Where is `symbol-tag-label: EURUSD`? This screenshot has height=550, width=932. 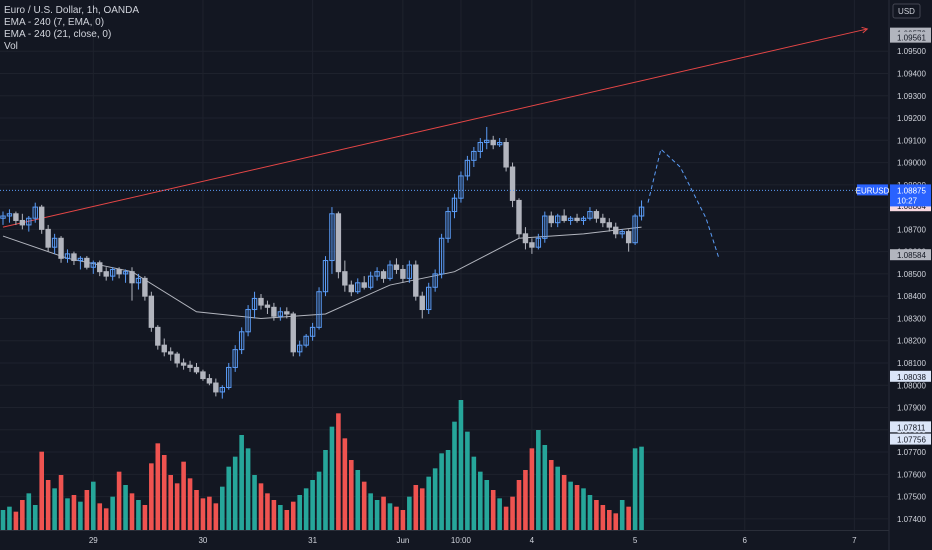 symbol-tag-label: EURUSD is located at coordinates (873, 190).